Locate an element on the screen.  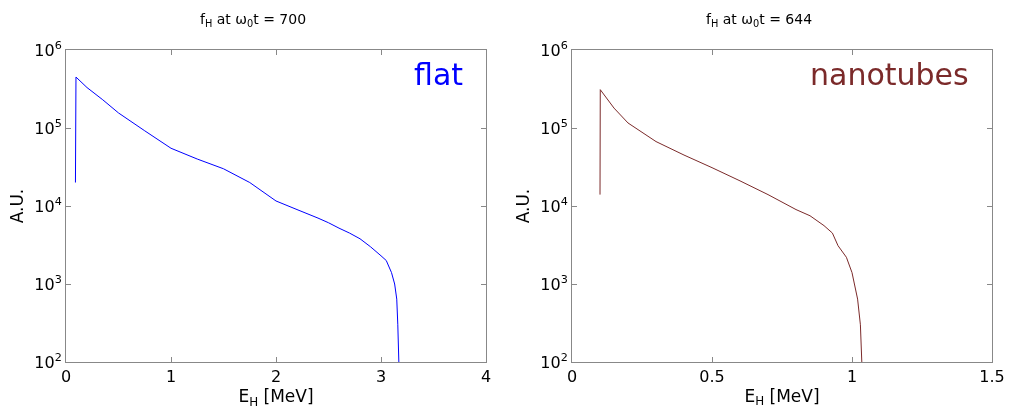
x-tick-label: 4 is located at coordinates (486, 377).